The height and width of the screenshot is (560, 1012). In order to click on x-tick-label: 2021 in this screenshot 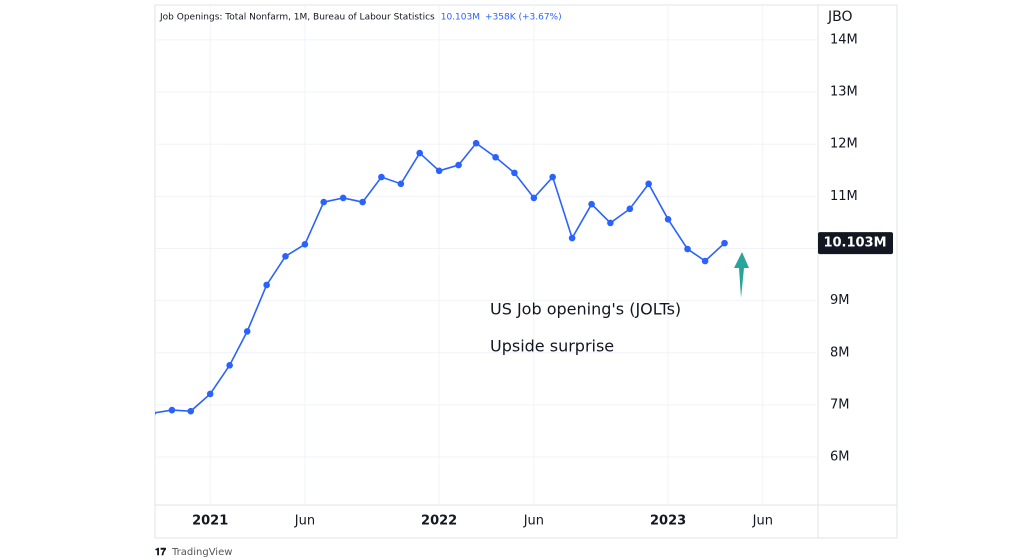, I will do `click(210, 521)`.